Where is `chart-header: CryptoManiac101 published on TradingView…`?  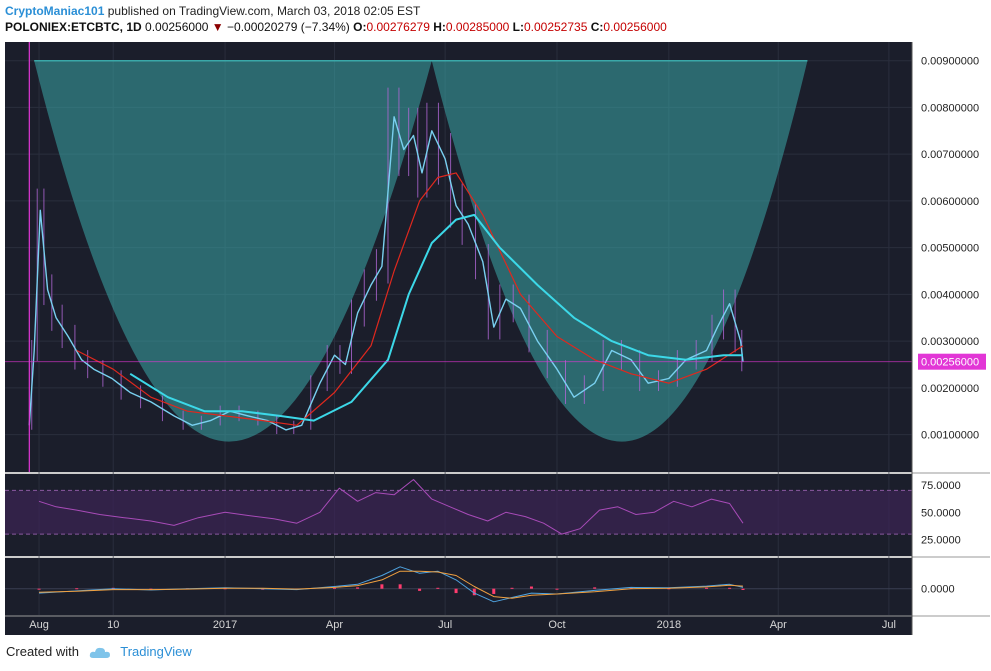 chart-header: CryptoManiac101 published on TradingView… is located at coordinates (495, 19).